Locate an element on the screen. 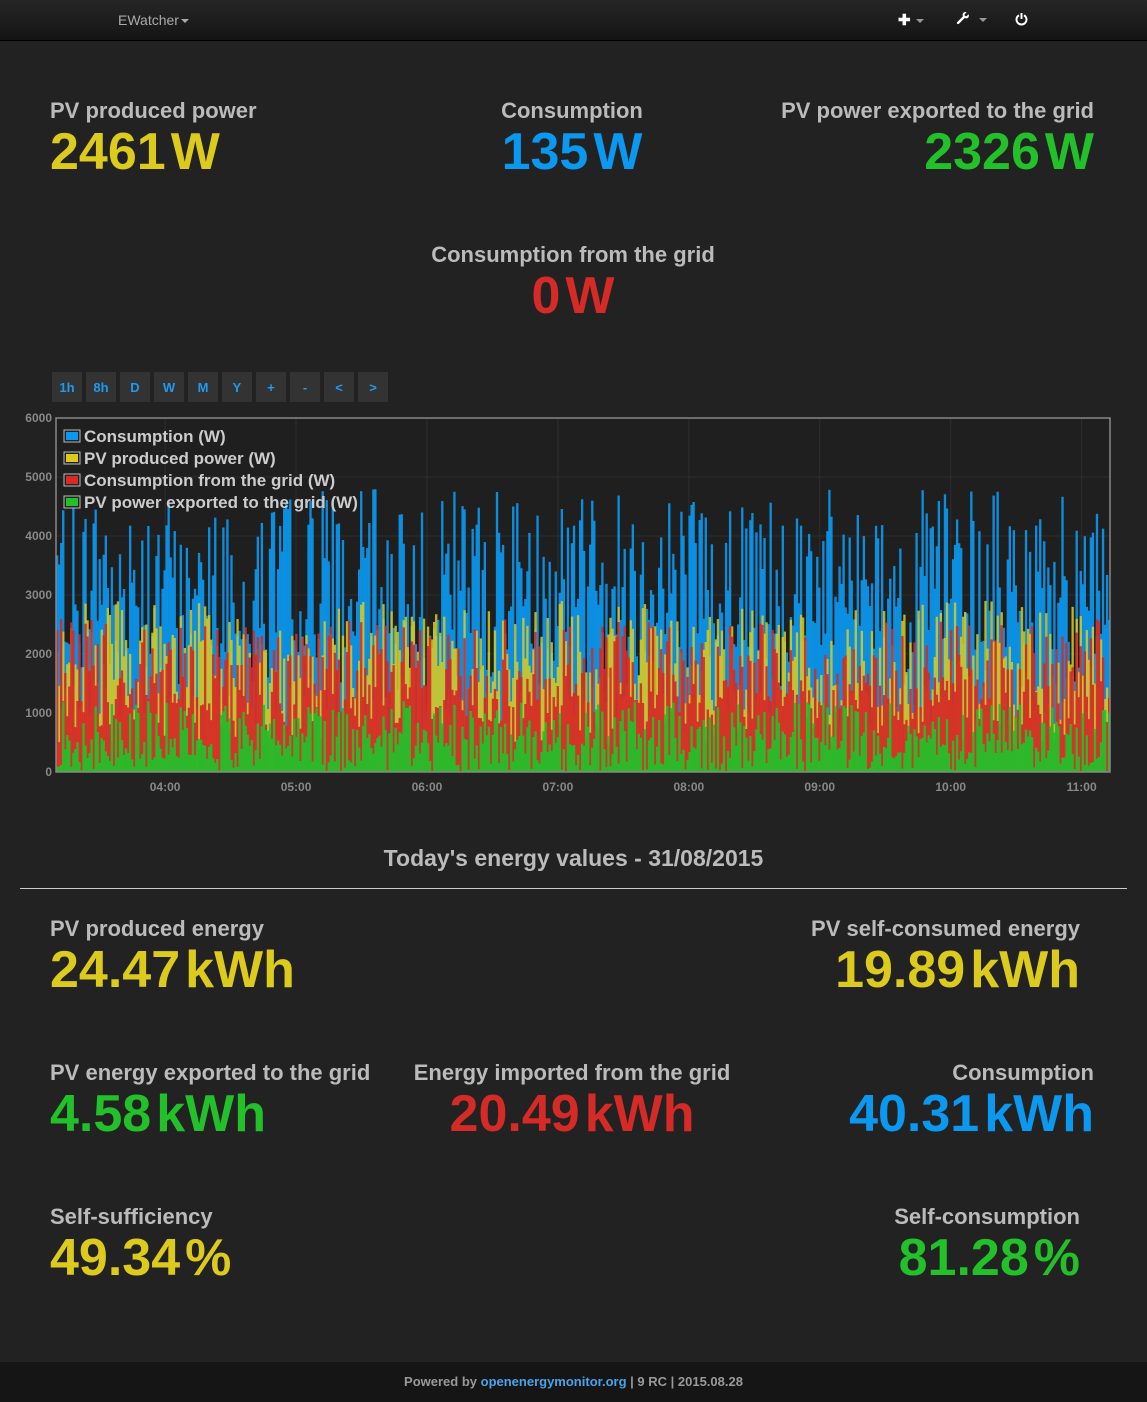 The image size is (1147, 1402). time-button-0: 1h is located at coordinates (67, 387).